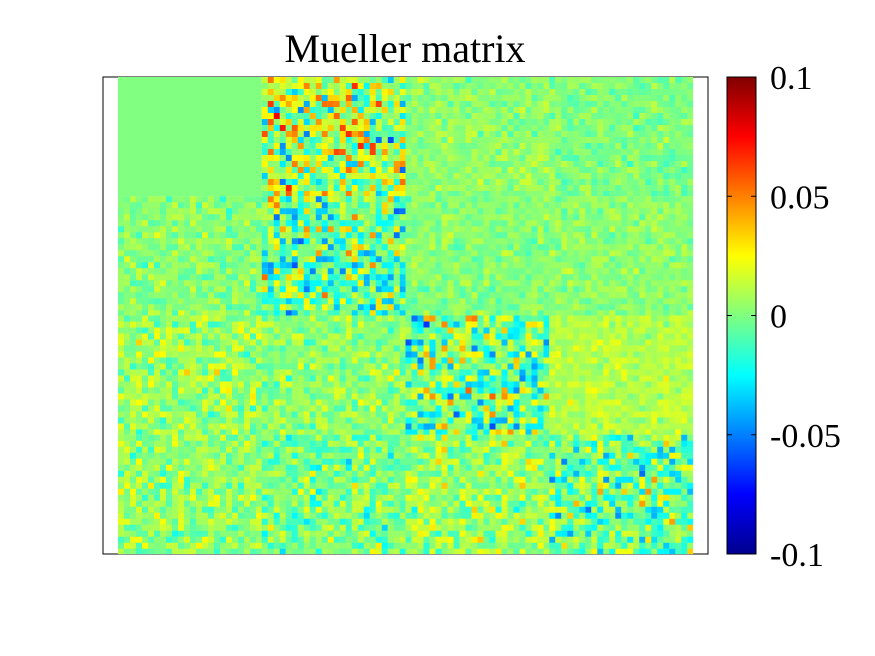 The width and height of the screenshot is (875, 656). What do you see at coordinates (791, 78) in the screenshot?
I see `colorbar-tick-label: 0.1` at bounding box center [791, 78].